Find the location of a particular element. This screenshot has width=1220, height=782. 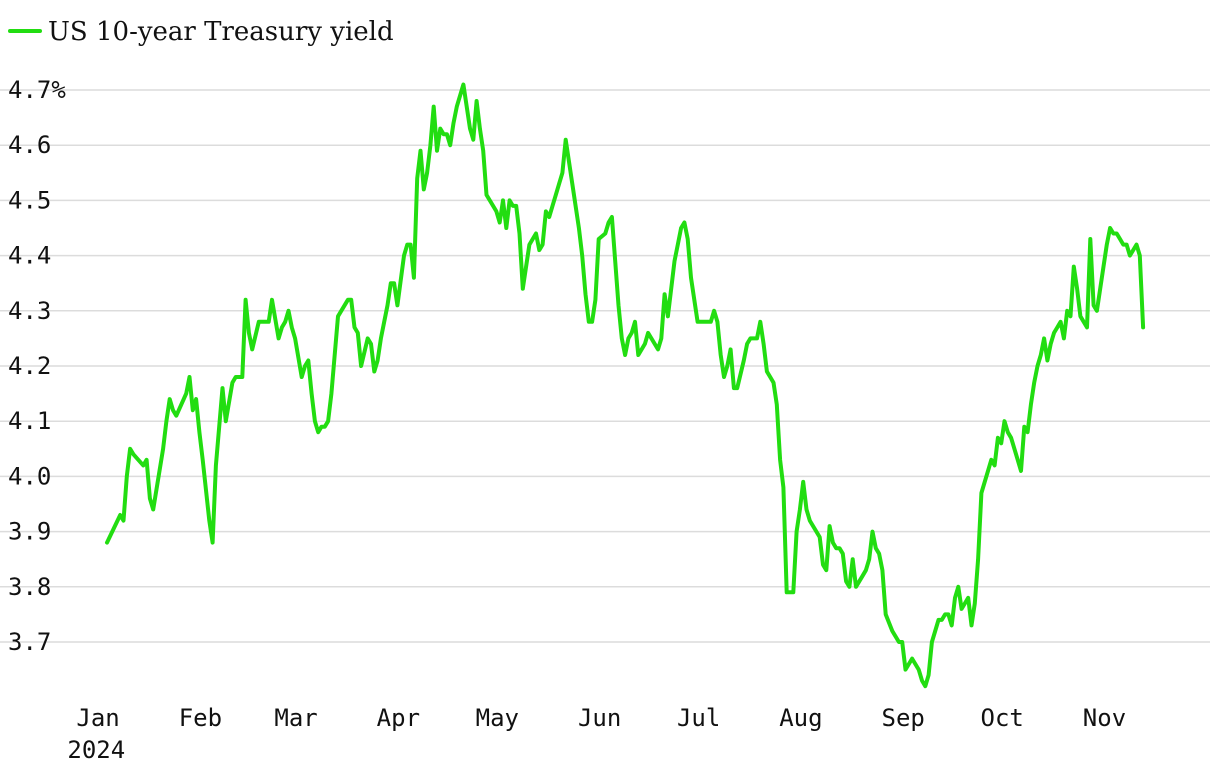

y-tick-label: 4.4 is located at coordinates (29, 256).